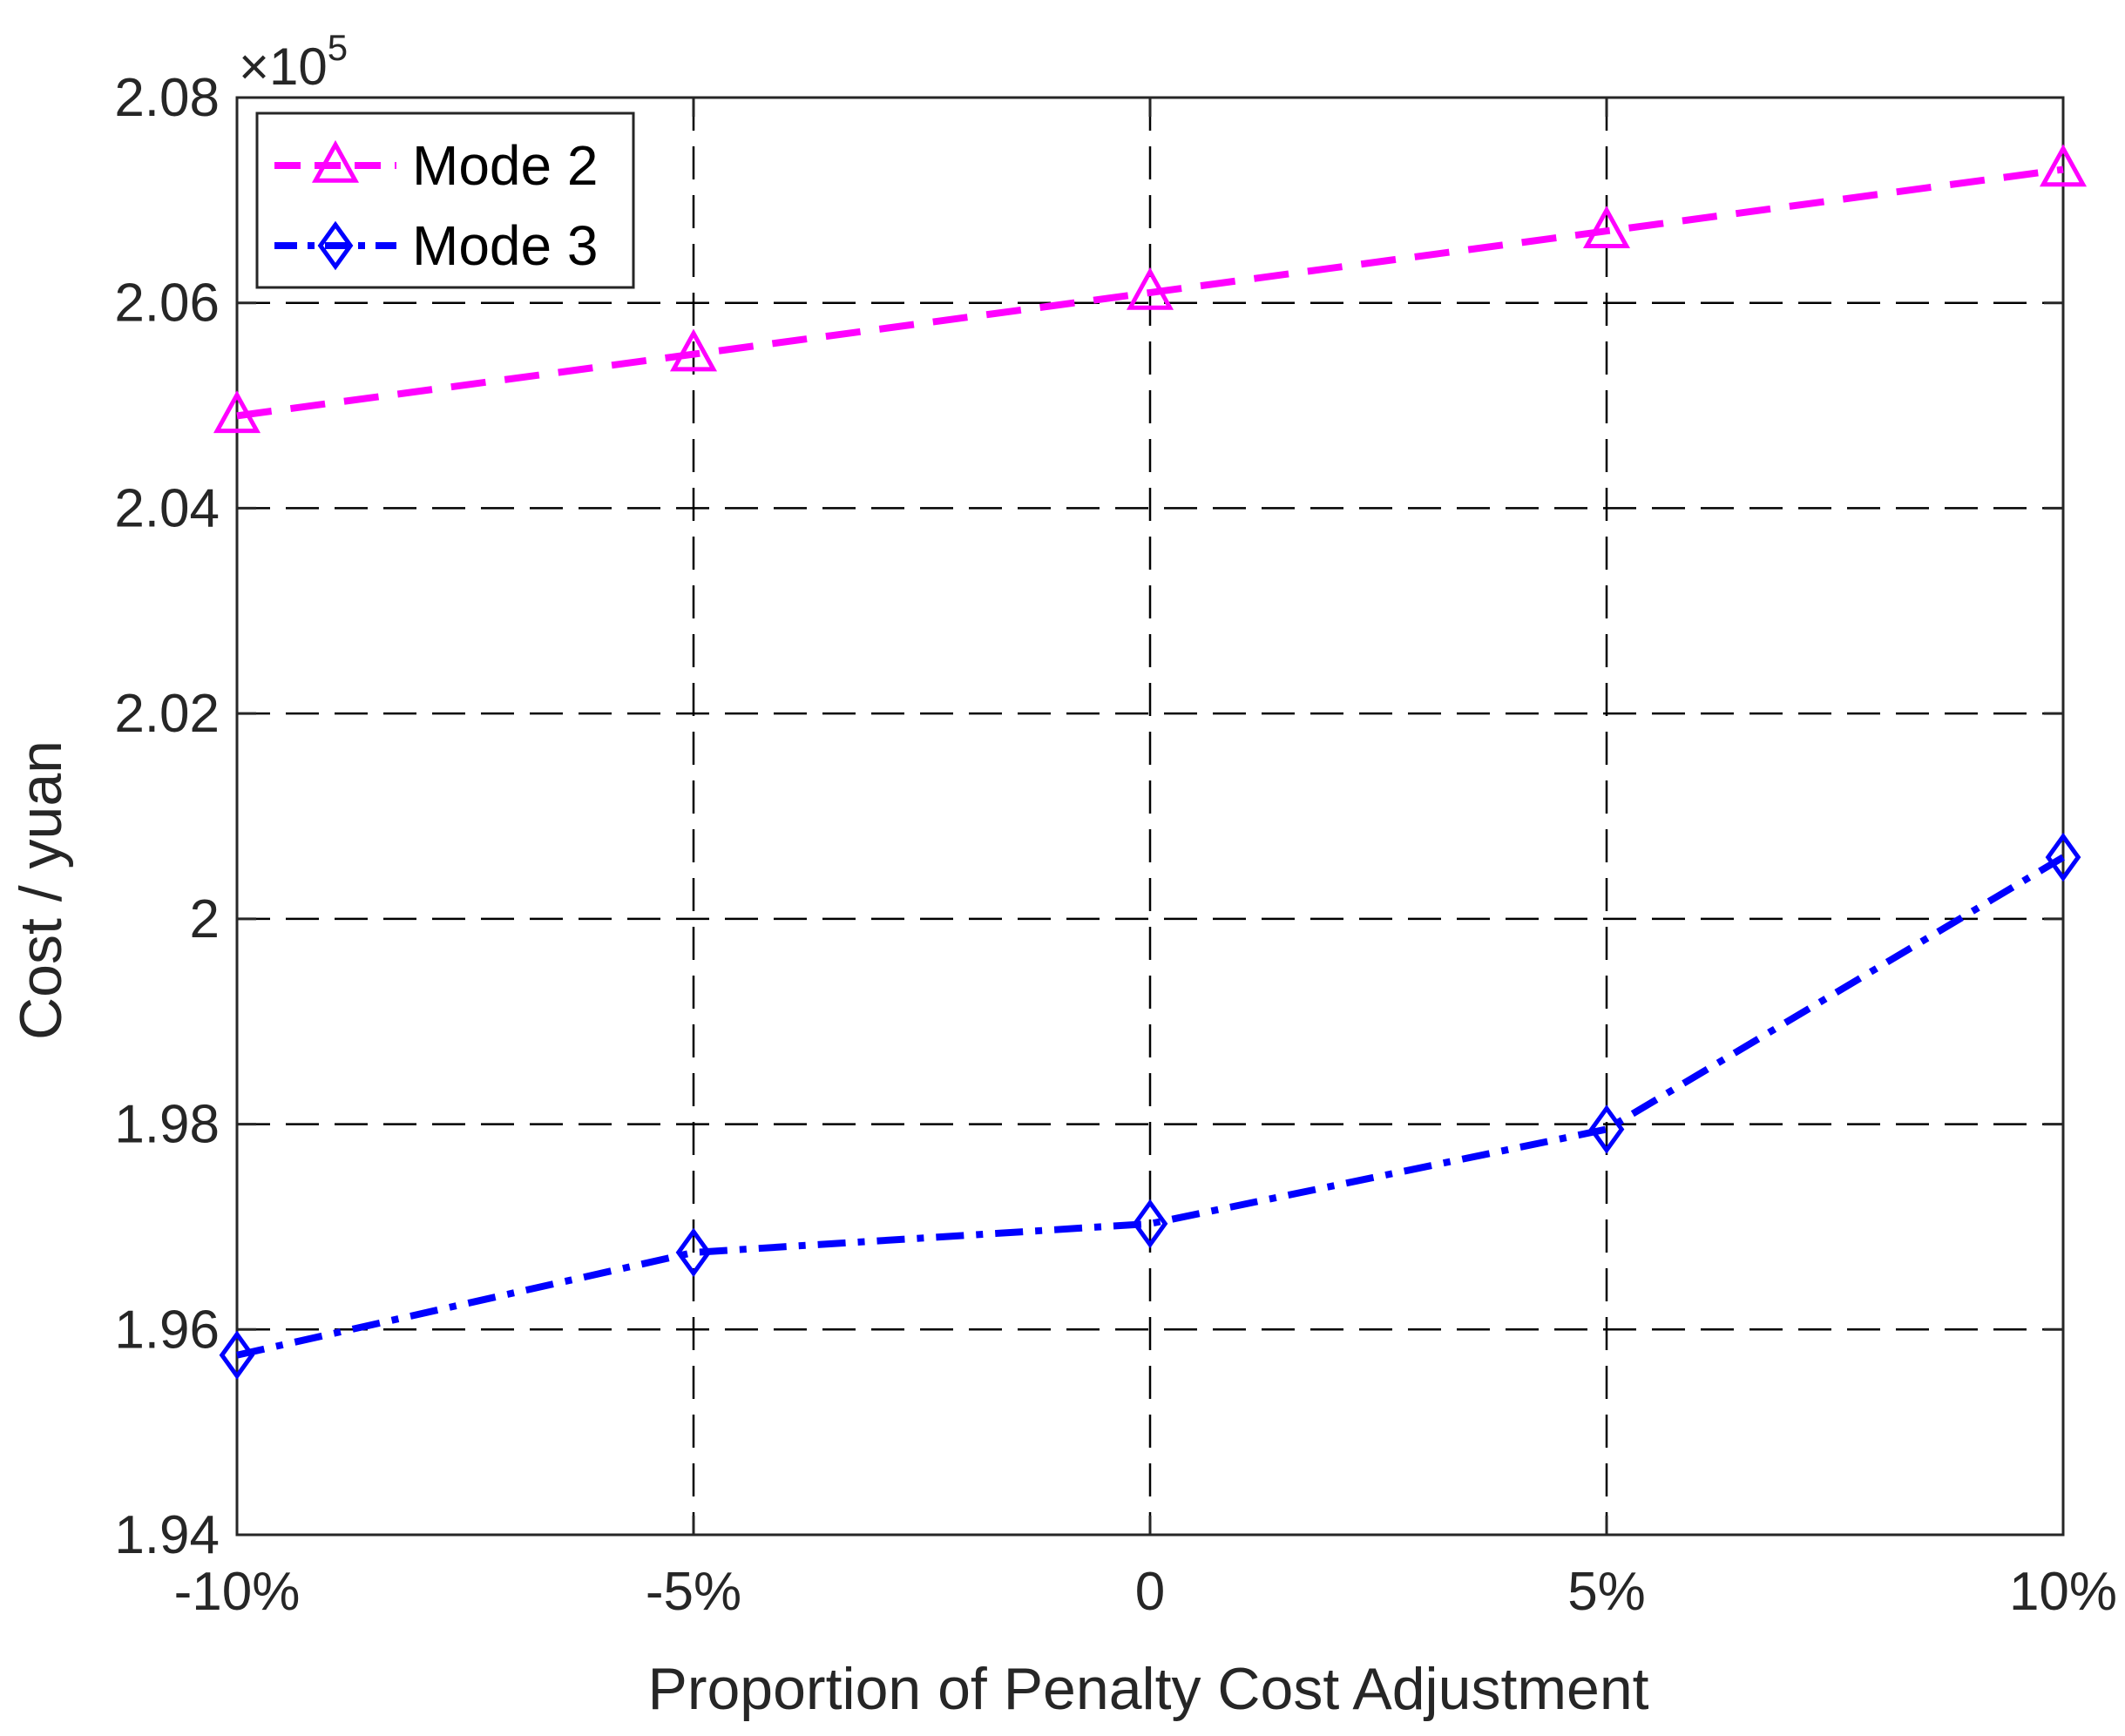  Describe the element at coordinates (505, 245) in the screenshot. I see `legend-label: Mode 3` at that location.